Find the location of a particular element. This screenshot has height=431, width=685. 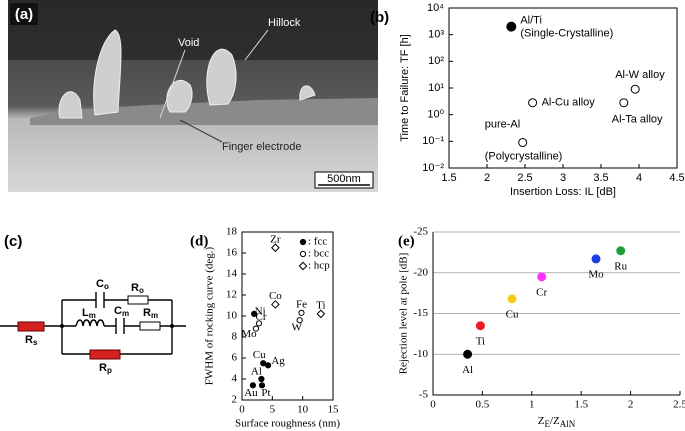

point-label: Zr is located at coordinates (275, 239).